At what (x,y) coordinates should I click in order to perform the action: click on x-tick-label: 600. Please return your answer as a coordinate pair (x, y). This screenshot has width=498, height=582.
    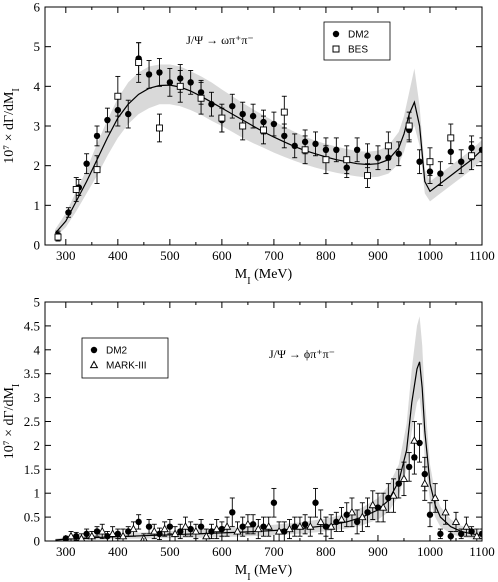
    Looking at the image, I should click on (222, 551).